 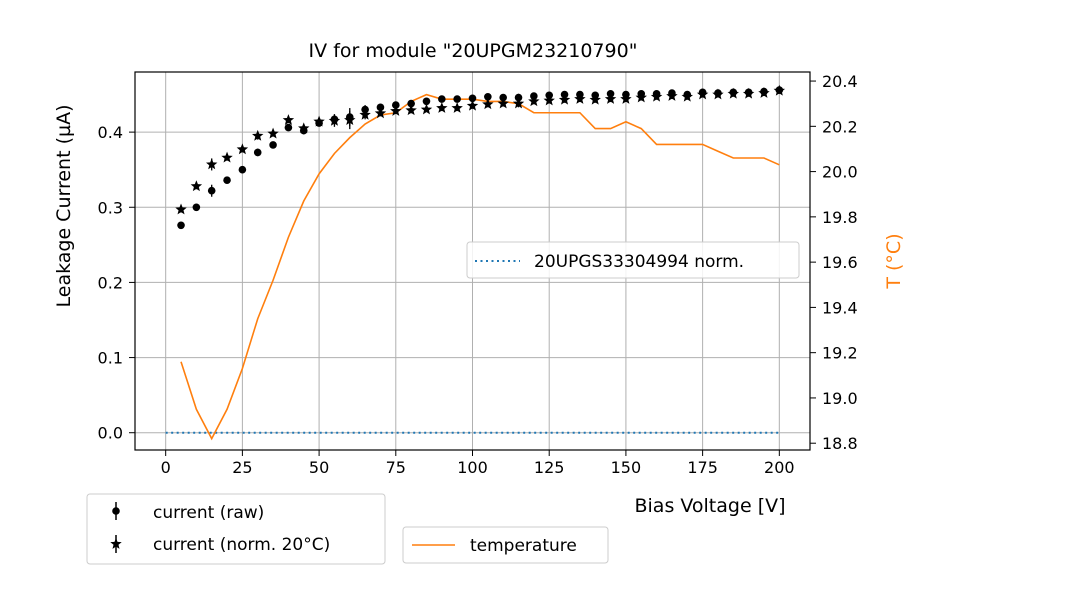 I want to click on y2-tick-label: 19.6, so click(x=840, y=262).